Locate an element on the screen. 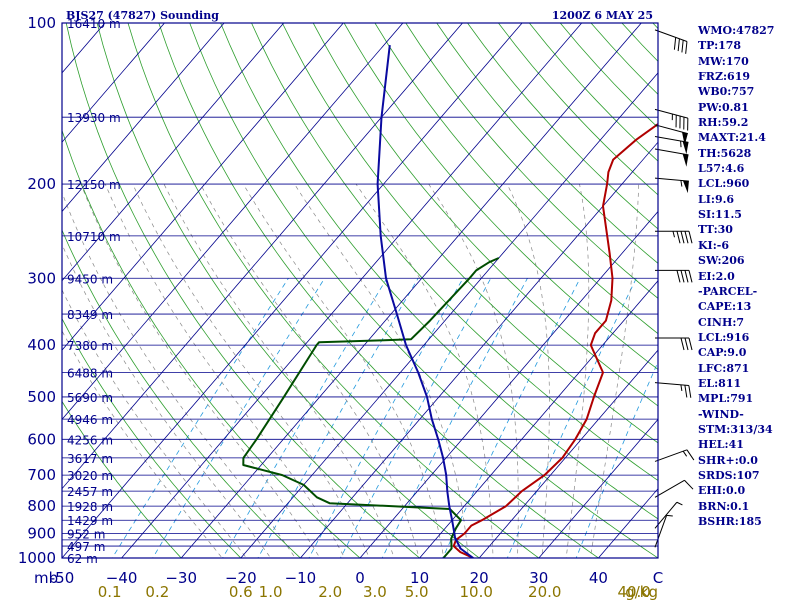  pressure-tick-label: 600 is located at coordinates (41, 439).